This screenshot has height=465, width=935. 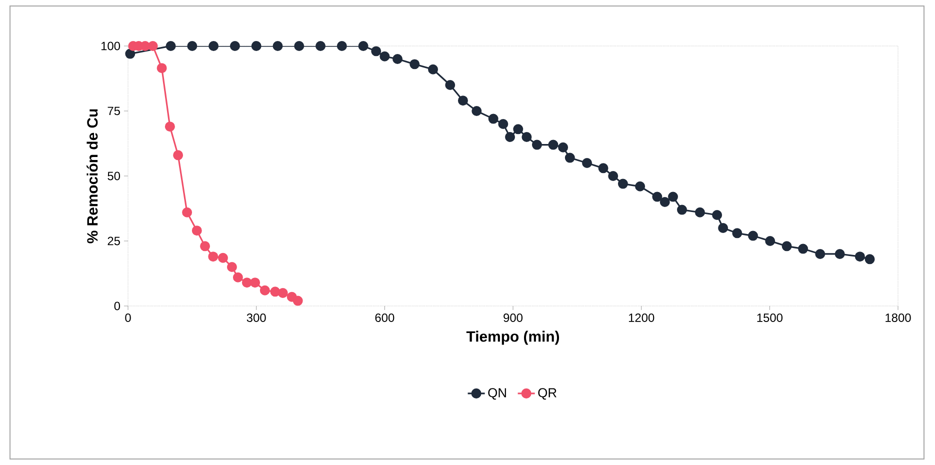 I want to click on y-tick-label: 25, so click(x=114, y=241).